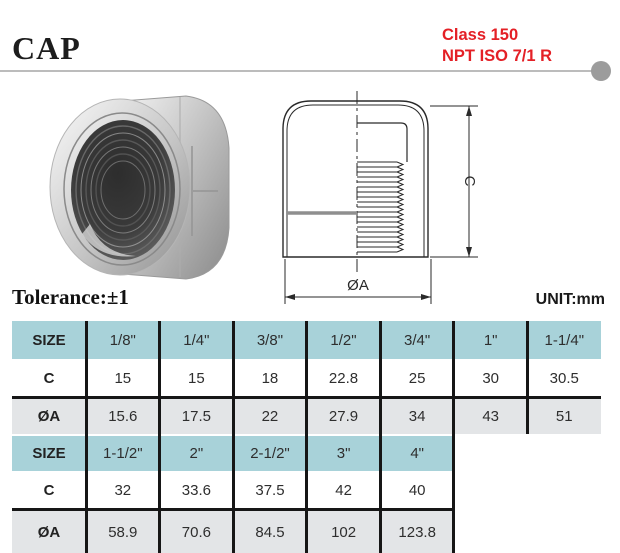 The height and width of the screenshot is (553, 620). I want to click on table-cell: 17.5, so click(196, 416).